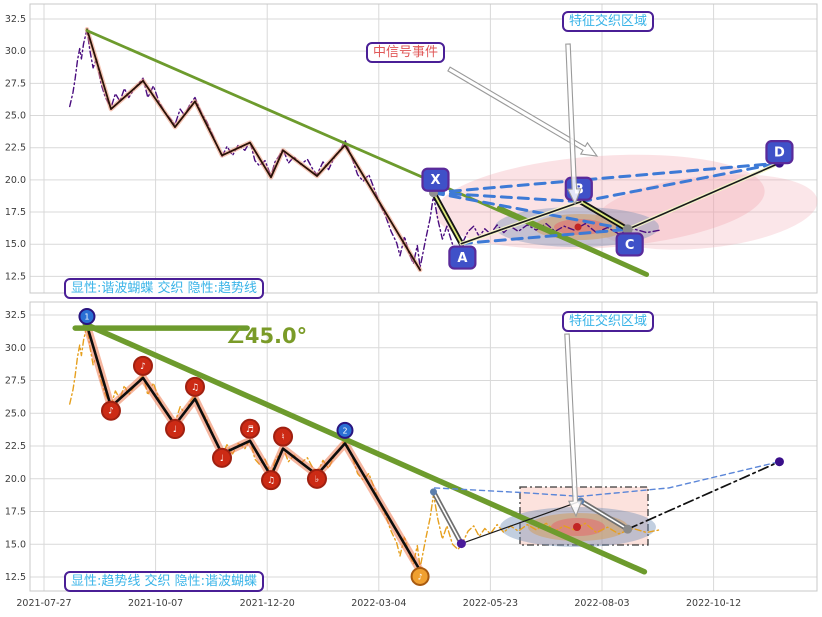  I want to click on x-tick-label: 2021-07-27, so click(43, 603).